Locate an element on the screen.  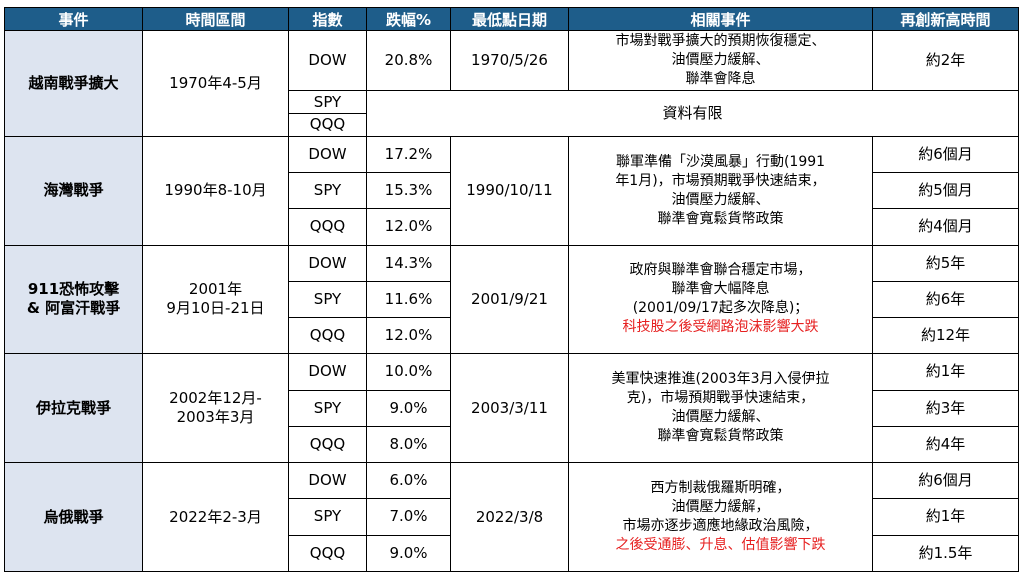
recovery-time: 約2年 is located at coordinates (945, 60).